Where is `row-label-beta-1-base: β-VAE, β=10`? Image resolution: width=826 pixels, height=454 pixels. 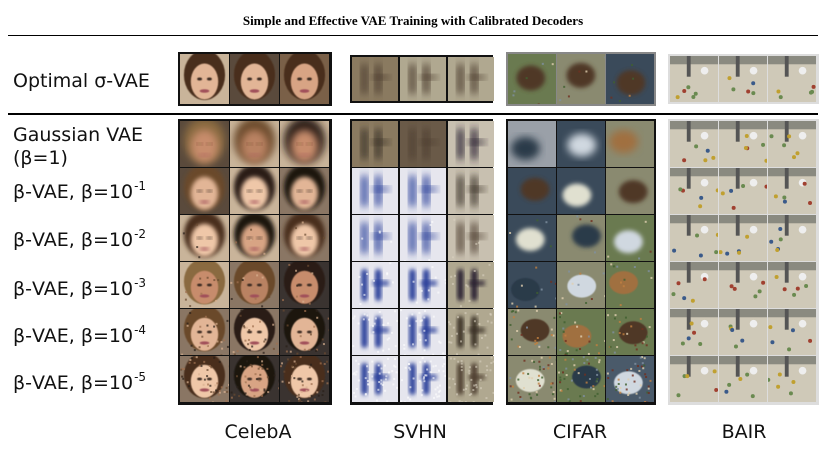 row-label-beta-1-base: β-VAE, β=10 is located at coordinates (73, 192).